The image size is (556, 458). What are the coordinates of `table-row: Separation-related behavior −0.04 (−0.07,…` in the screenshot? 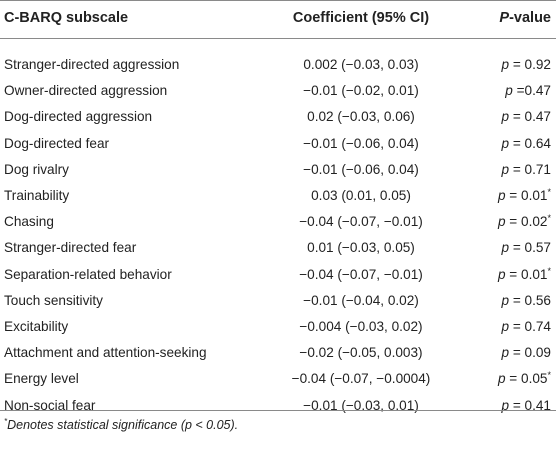 It's located at (278, 275).